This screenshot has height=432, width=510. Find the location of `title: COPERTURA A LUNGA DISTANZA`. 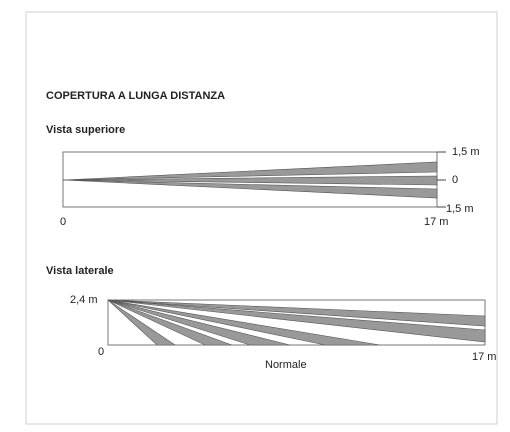

title: COPERTURA A LUNGA DISTANZA is located at coordinates (135, 96).